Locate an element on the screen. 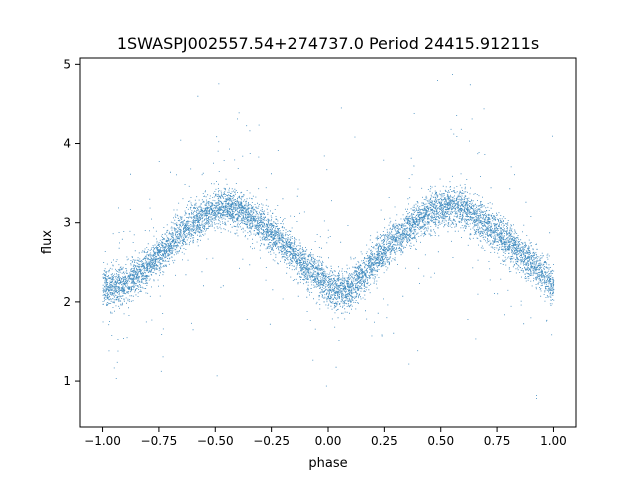 This screenshot has height=480, width=640. y-axis-label: flux is located at coordinates (47, 242).